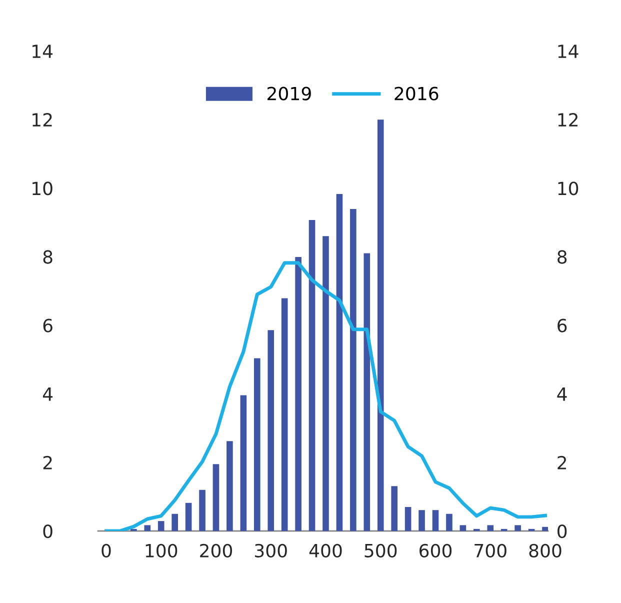 Image resolution: width=621 pixels, height=603 pixels. Describe the element at coordinates (47, 257) in the screenshot. I see `y-tick-label: 8` at that location.